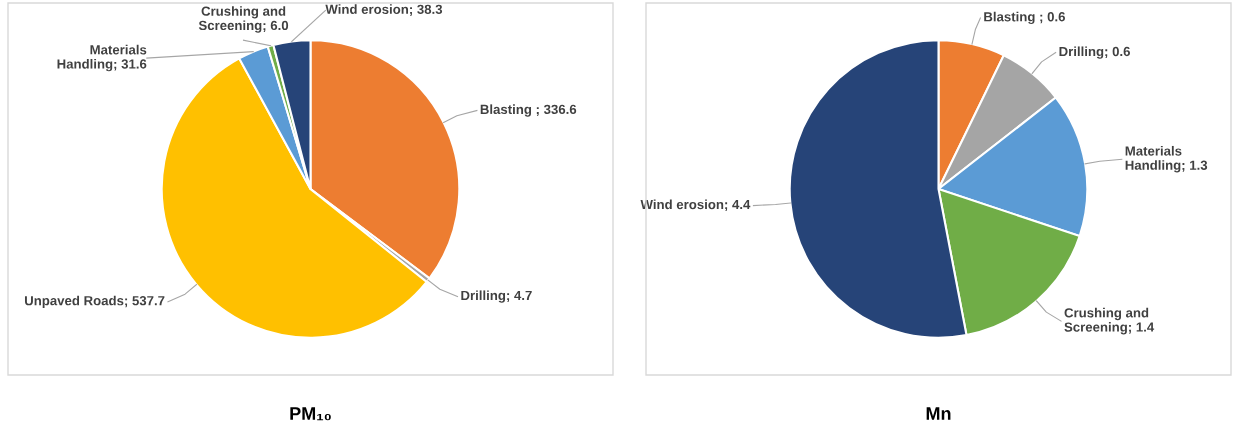 This screenshot has width=1239, height=434. I want to click on slice-label: Wind erosion; 38.3, so click(384, 10).